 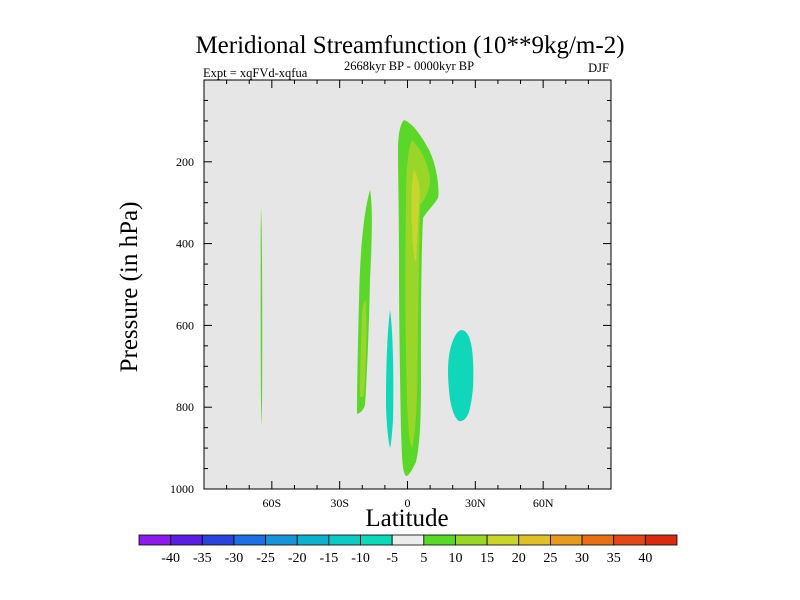 I want to click on x-axis-label: Latitude, so click(x=406, y=518).